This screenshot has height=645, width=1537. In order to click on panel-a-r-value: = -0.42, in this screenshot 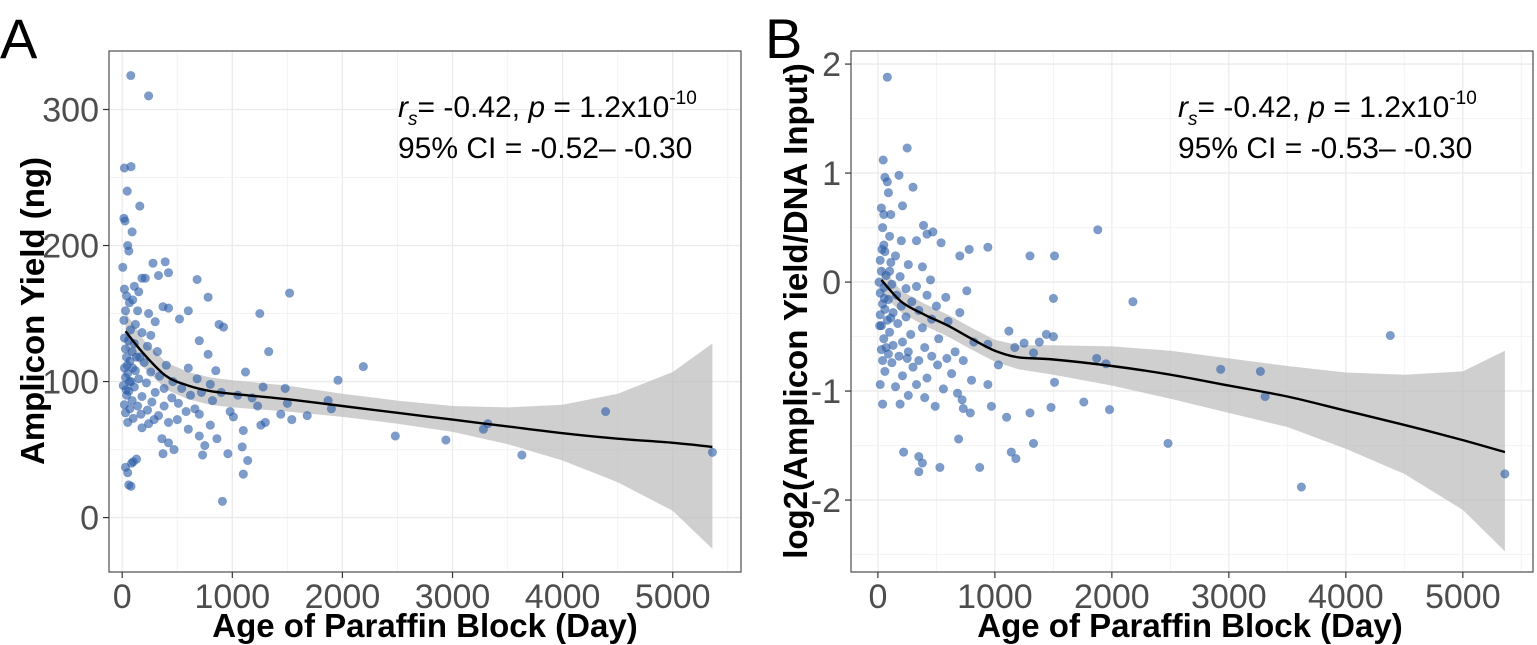, I will do `click(473, 107)`.